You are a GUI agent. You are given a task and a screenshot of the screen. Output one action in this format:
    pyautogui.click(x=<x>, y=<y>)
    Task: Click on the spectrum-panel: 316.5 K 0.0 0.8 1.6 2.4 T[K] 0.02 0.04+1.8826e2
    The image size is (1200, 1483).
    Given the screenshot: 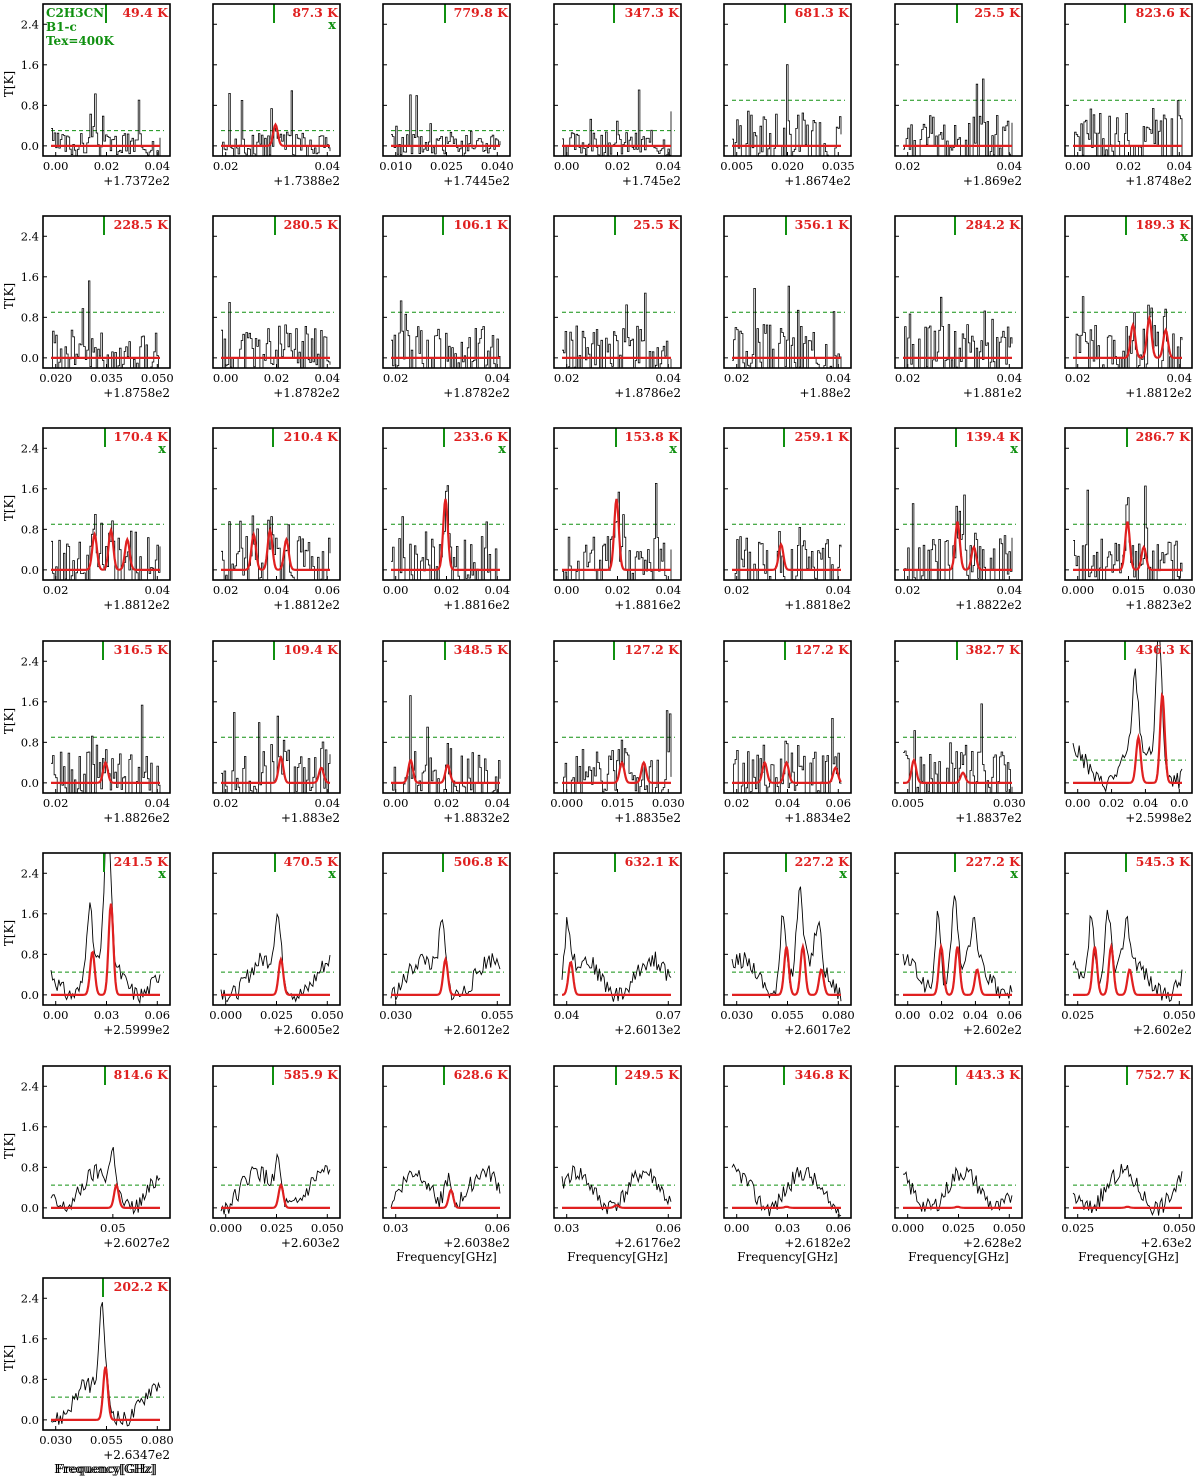 What is the action you would take?
    pyautogui.click(x=86, y=732)
    